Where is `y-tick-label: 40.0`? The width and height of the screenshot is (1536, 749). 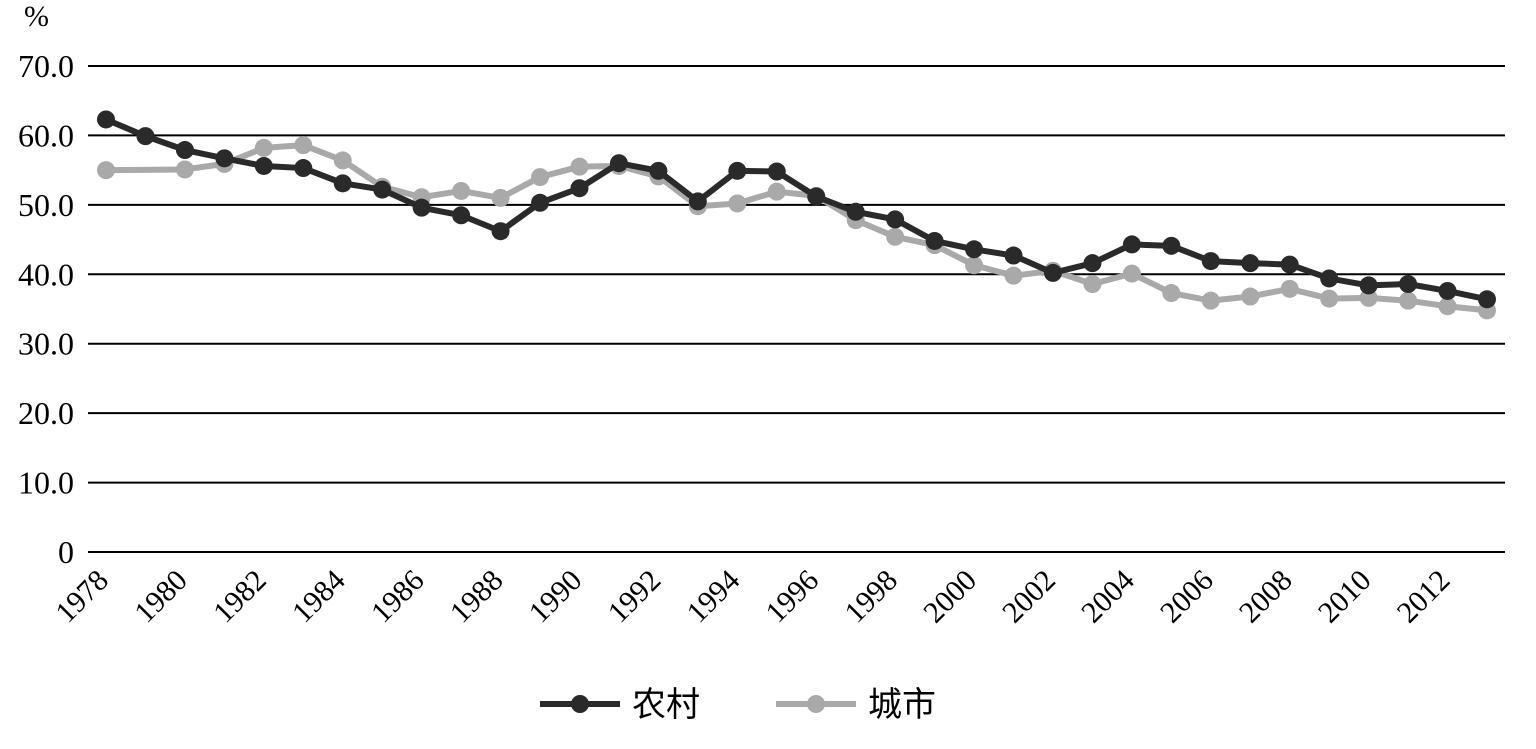
y-tick-label: 40.0 is located at coordinates (46, 274).